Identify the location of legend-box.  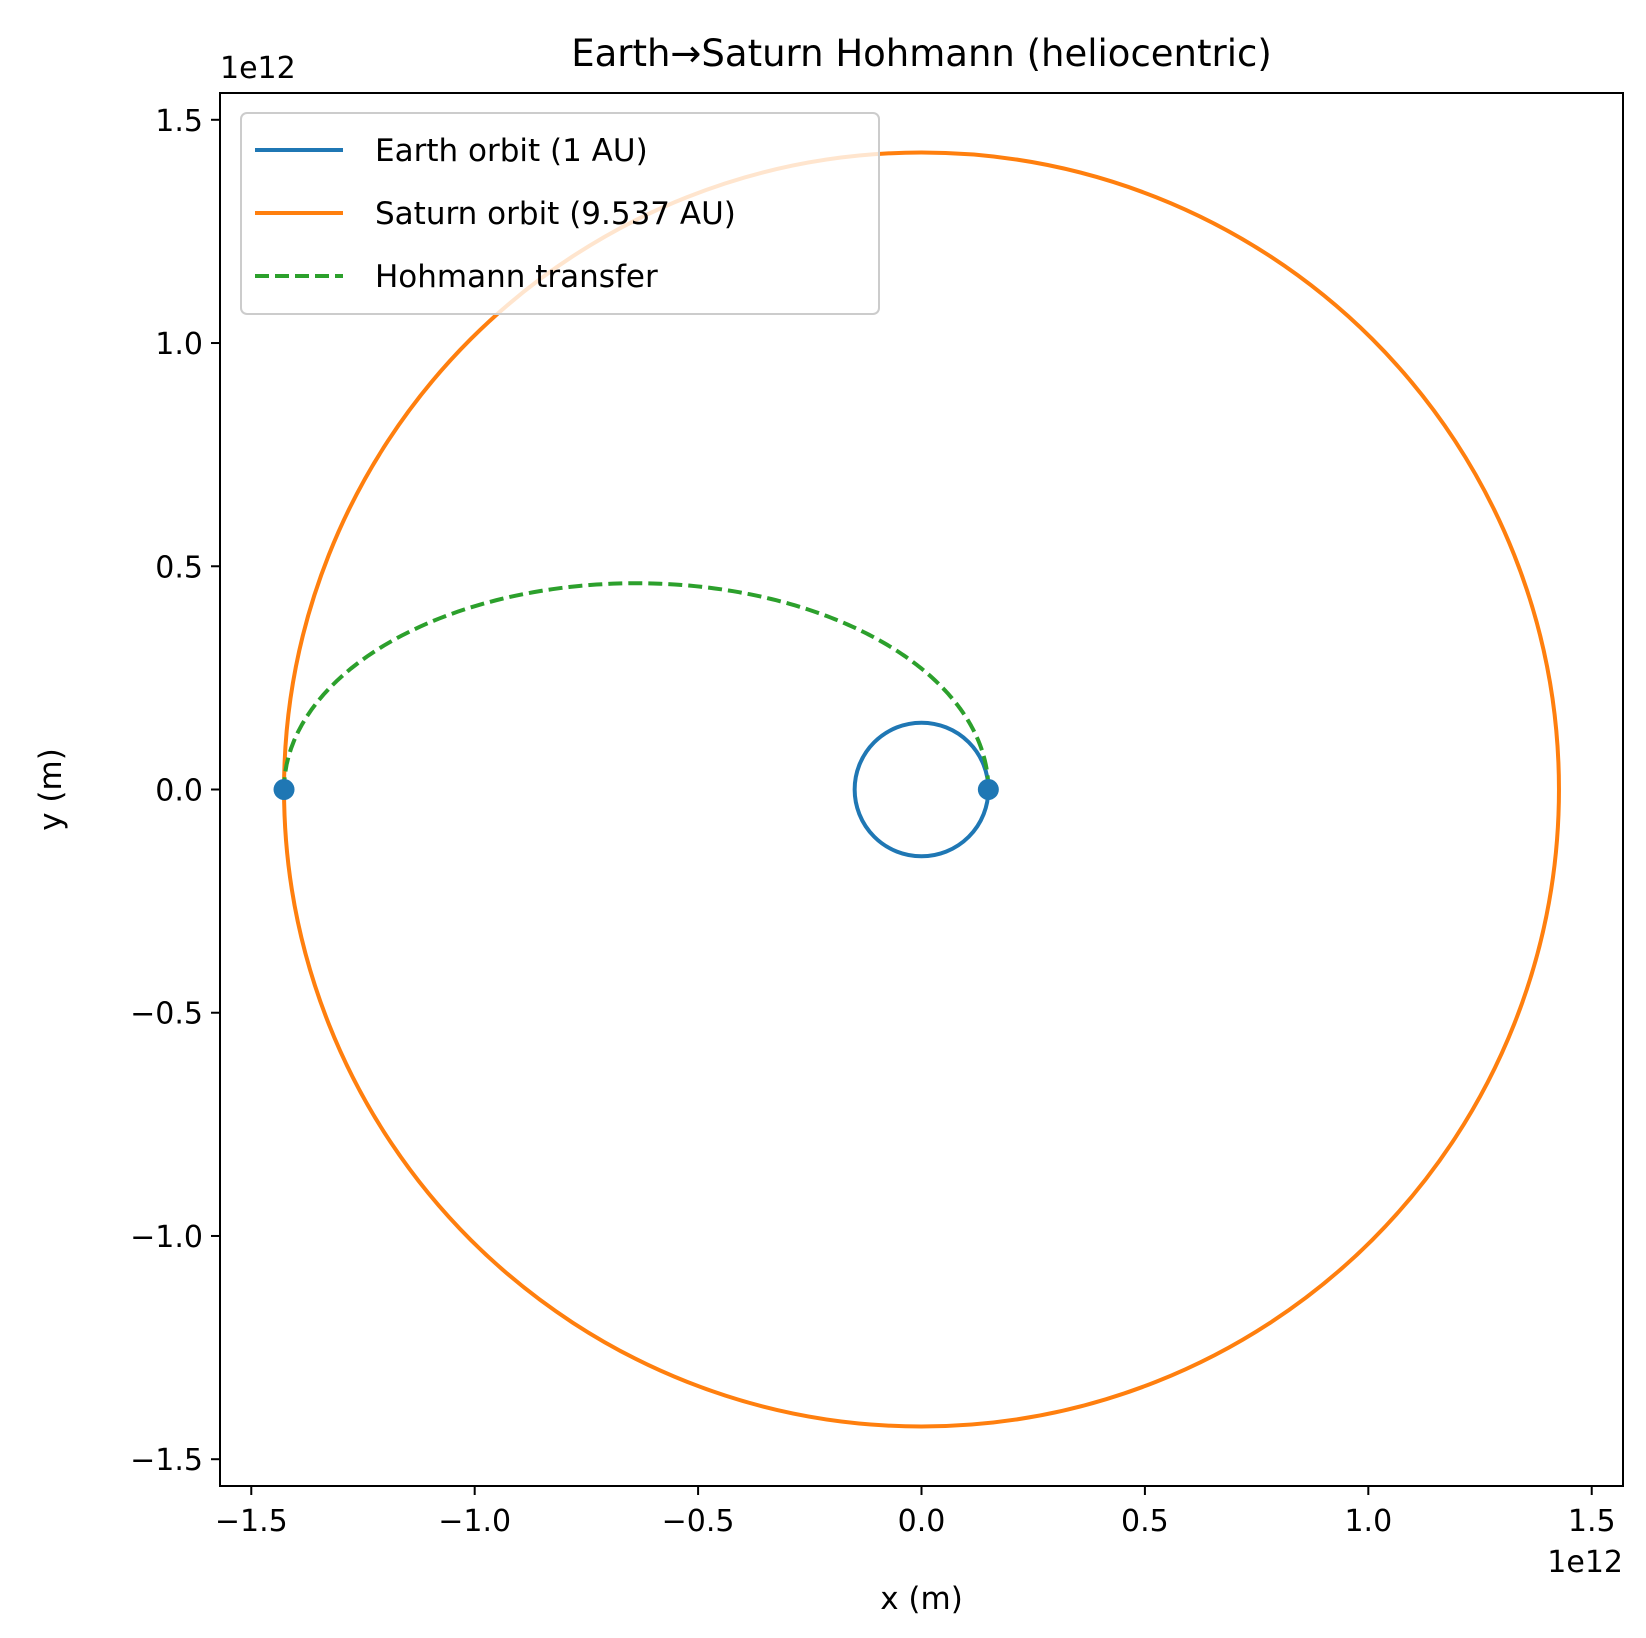
(560, 213).